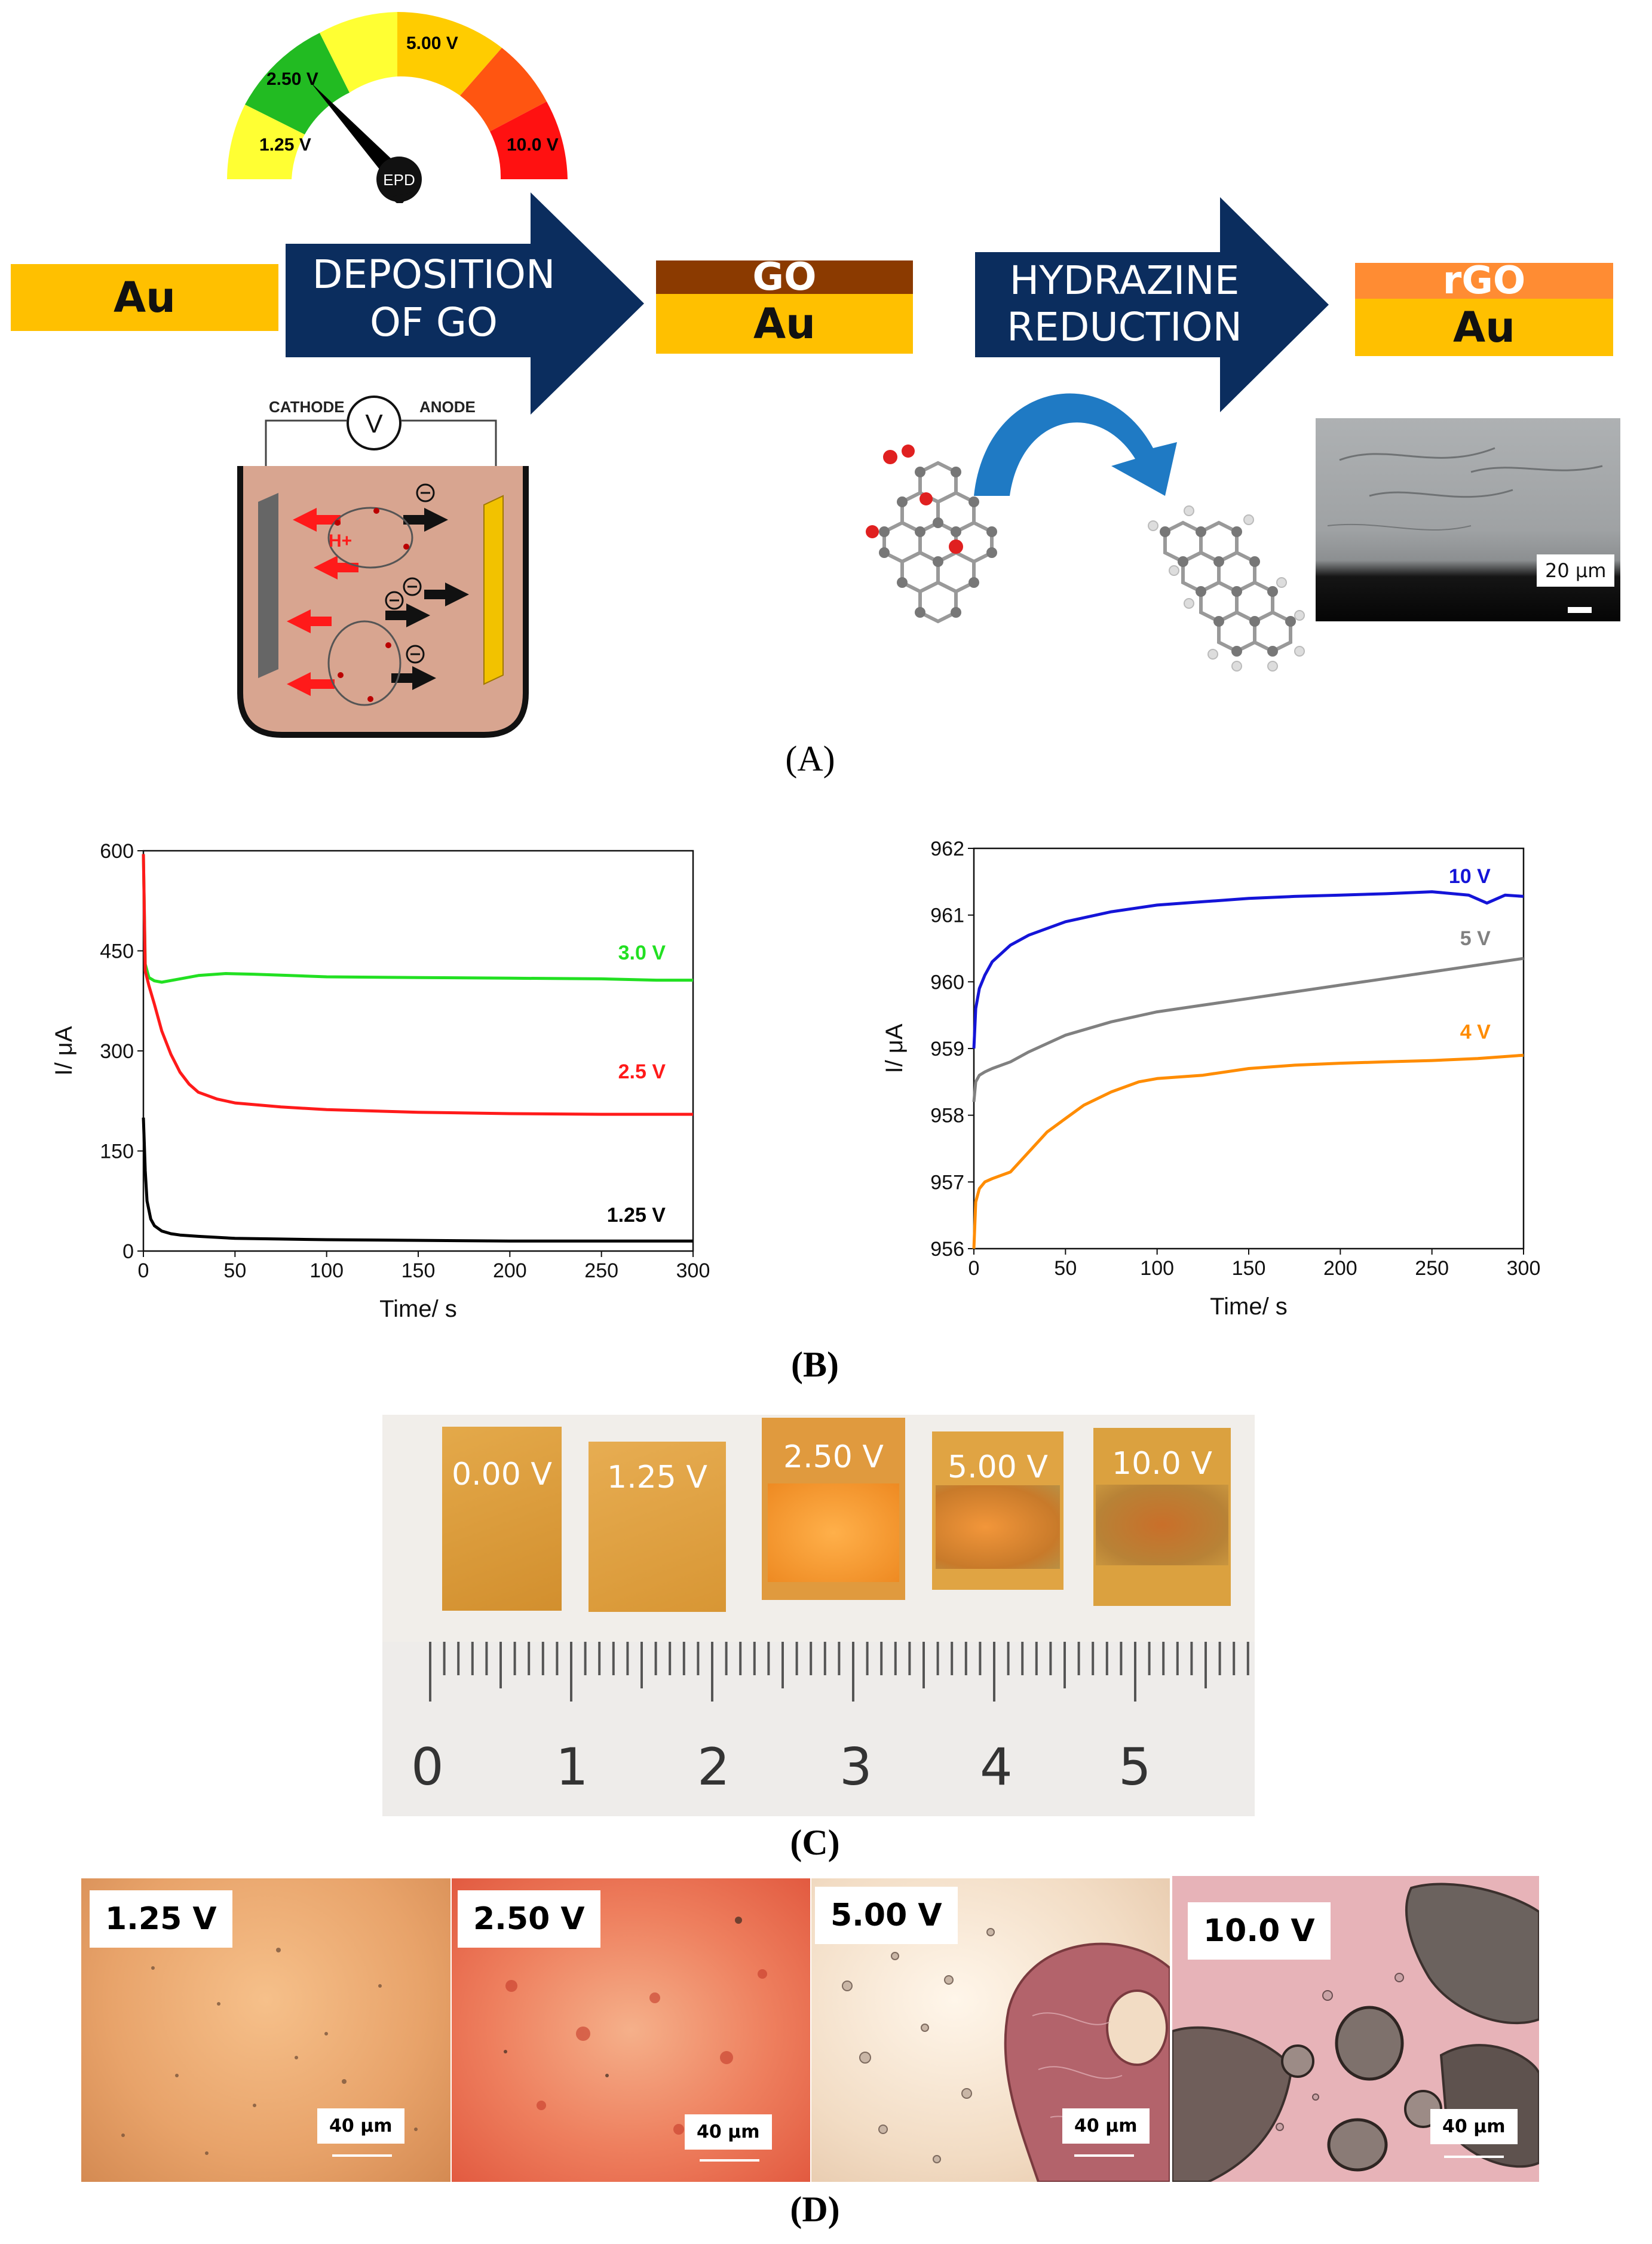 The image size is (1652, 2244). I want to click on micrograph-2-scalebar, so click(729, 2160).